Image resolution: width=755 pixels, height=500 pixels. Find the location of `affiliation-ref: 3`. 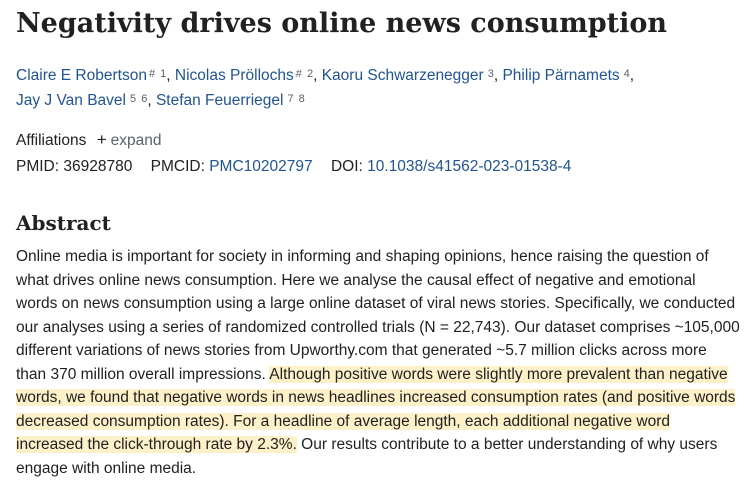

affiliation-ref: 3 is located at coordinates (490, 74).